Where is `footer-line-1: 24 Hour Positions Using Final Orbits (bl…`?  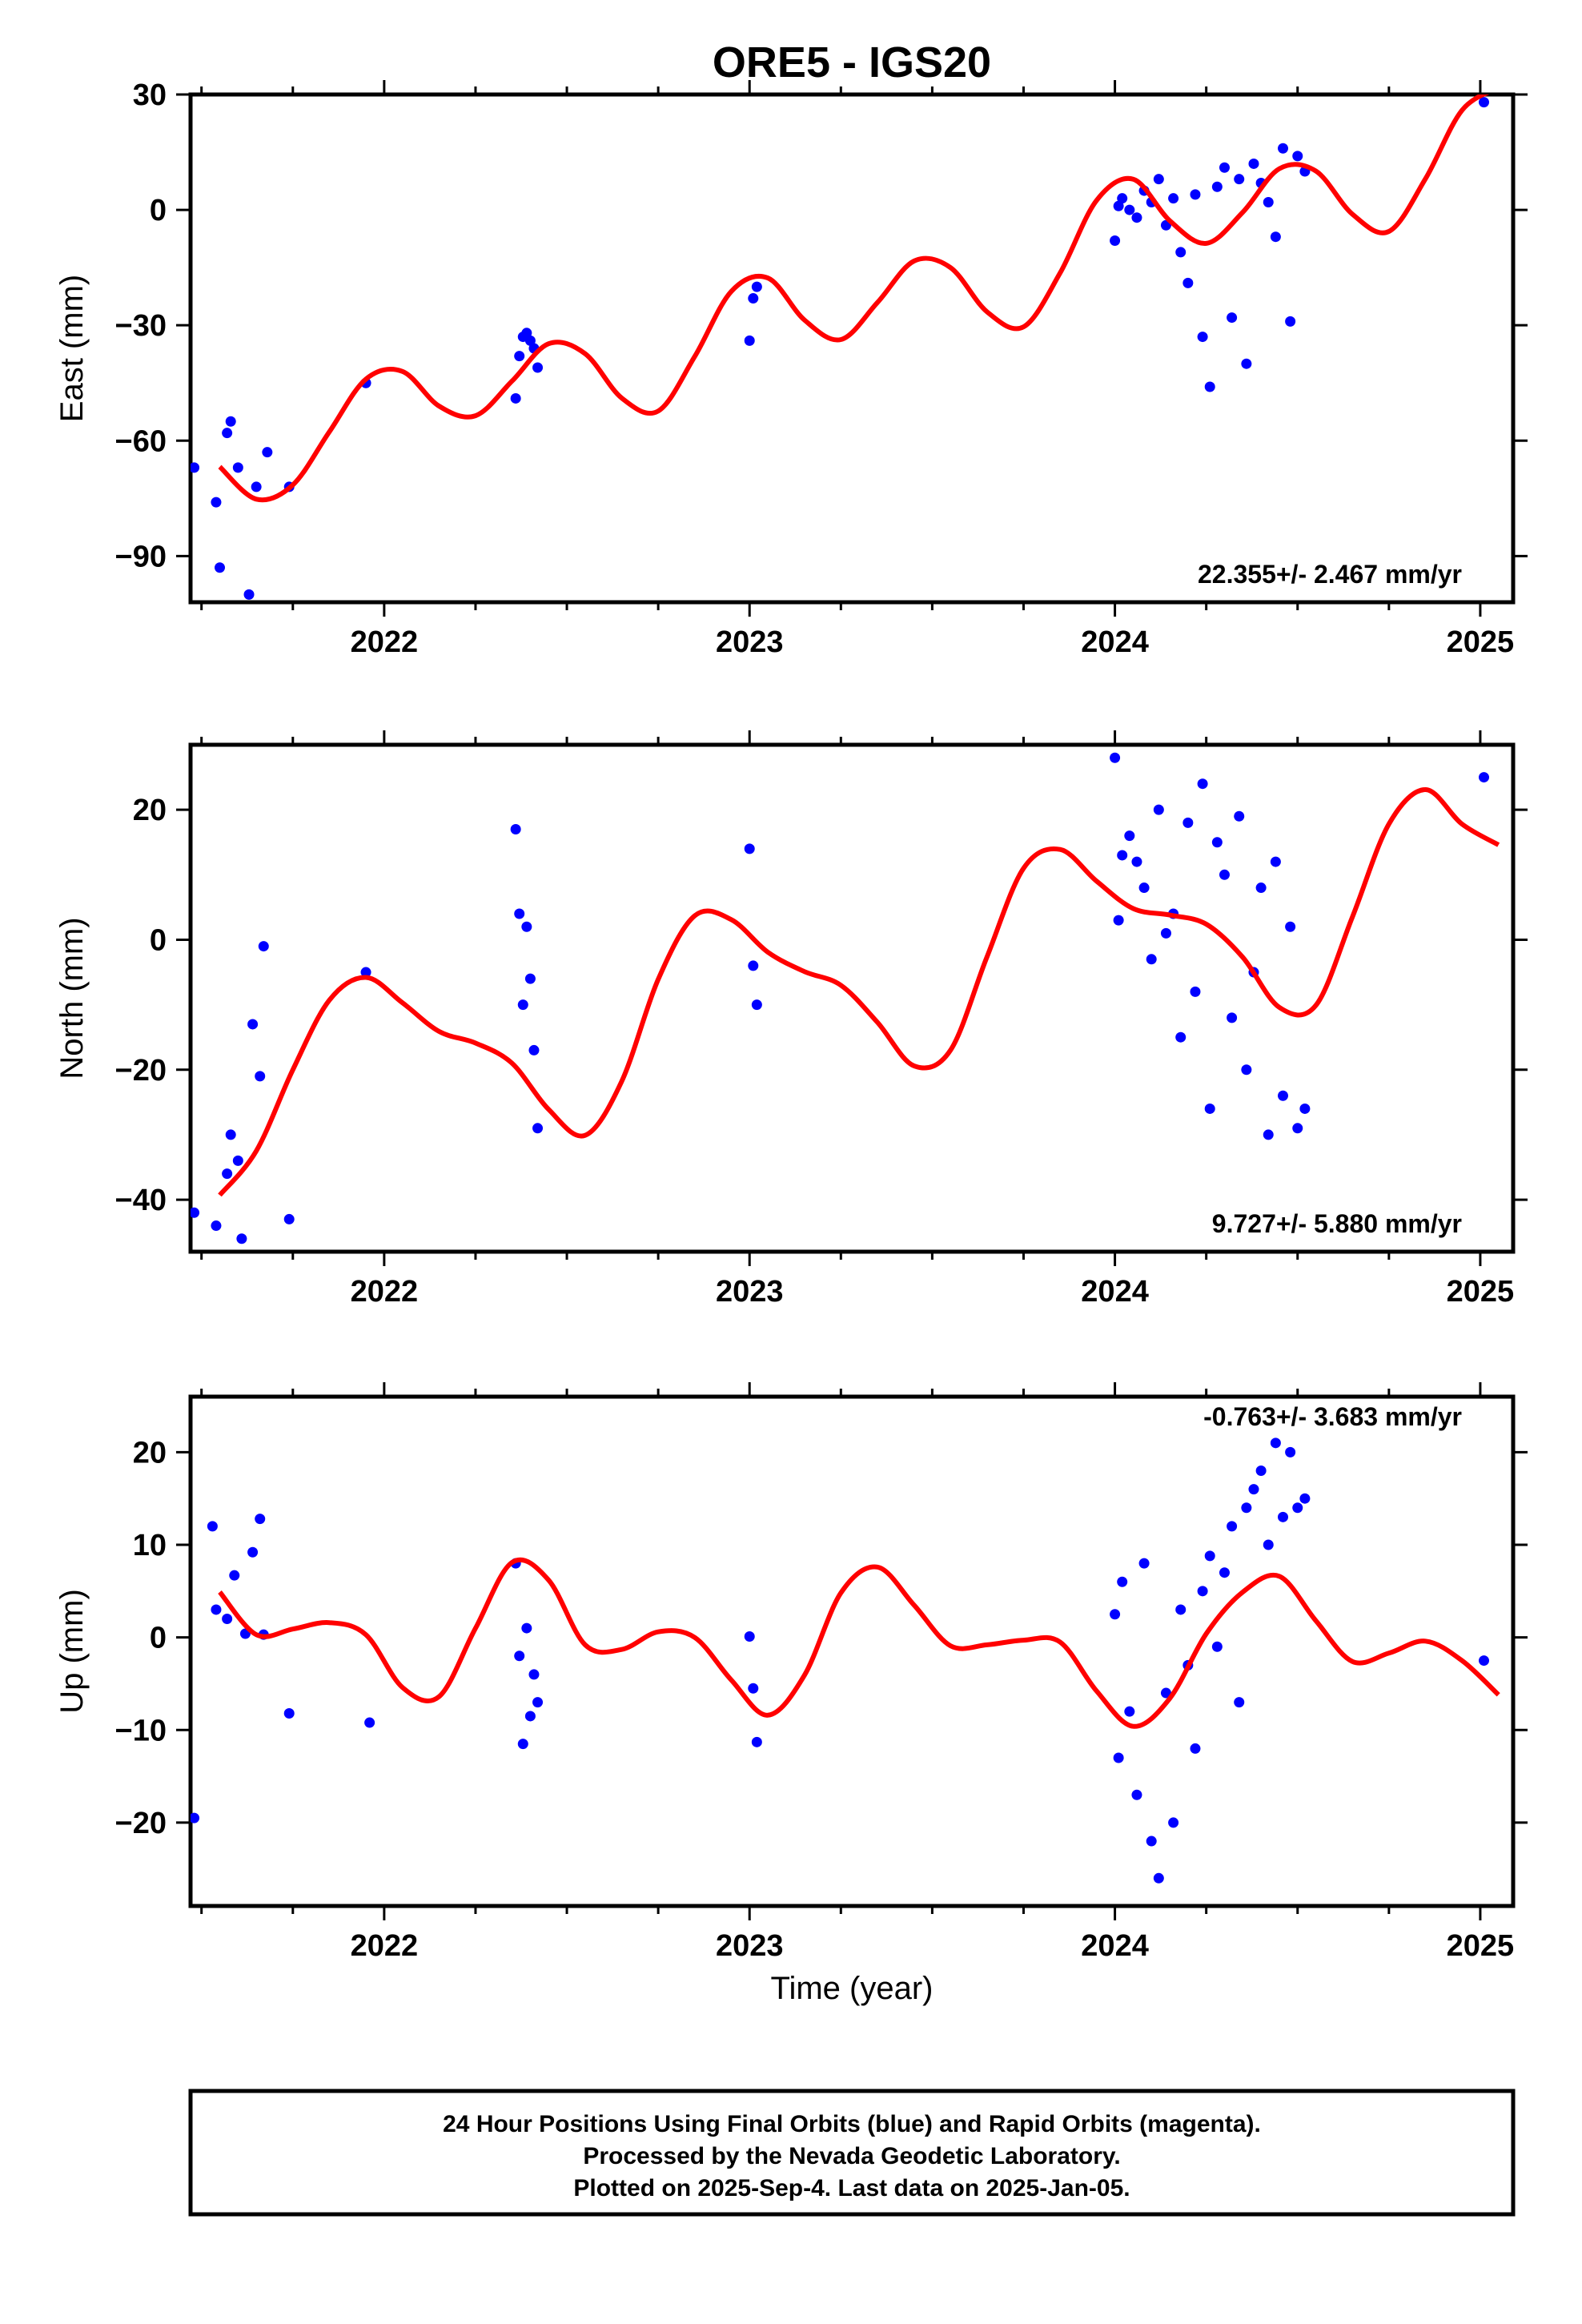 footer-line-1: 24 Hour Positions Using Final Orbits (bl… is located at coordinates (852, 2124).